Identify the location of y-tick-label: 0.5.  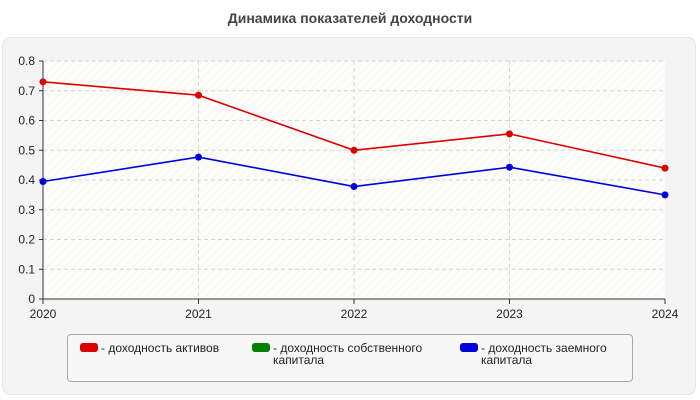
(26, 150).